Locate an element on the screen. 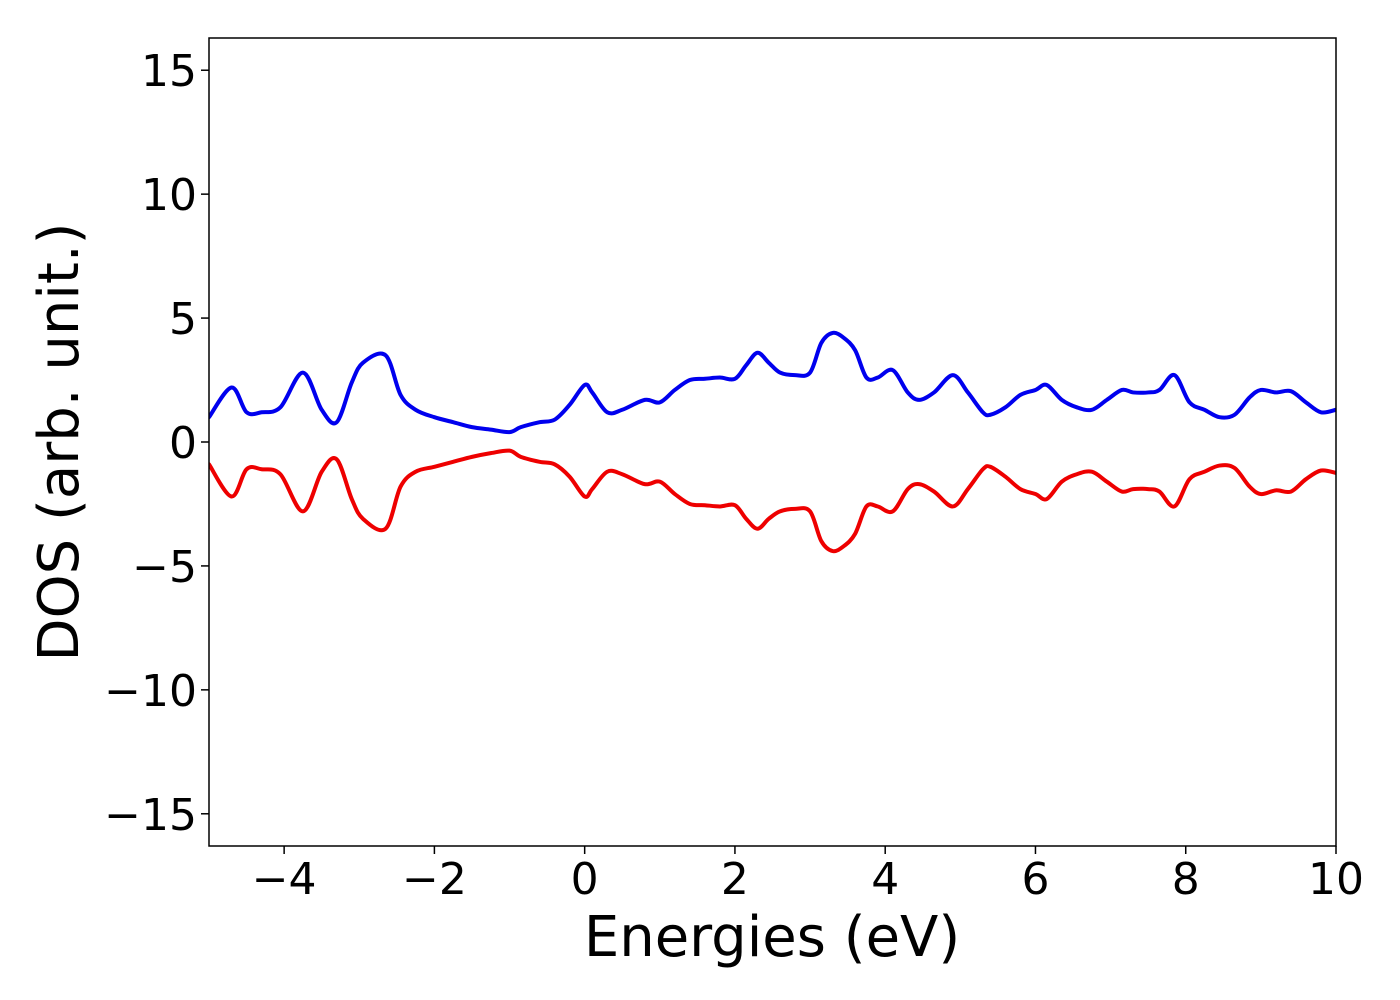 The image size is (1400, 1000). x-tick-label: −4 is located at coordinates (284, 879).